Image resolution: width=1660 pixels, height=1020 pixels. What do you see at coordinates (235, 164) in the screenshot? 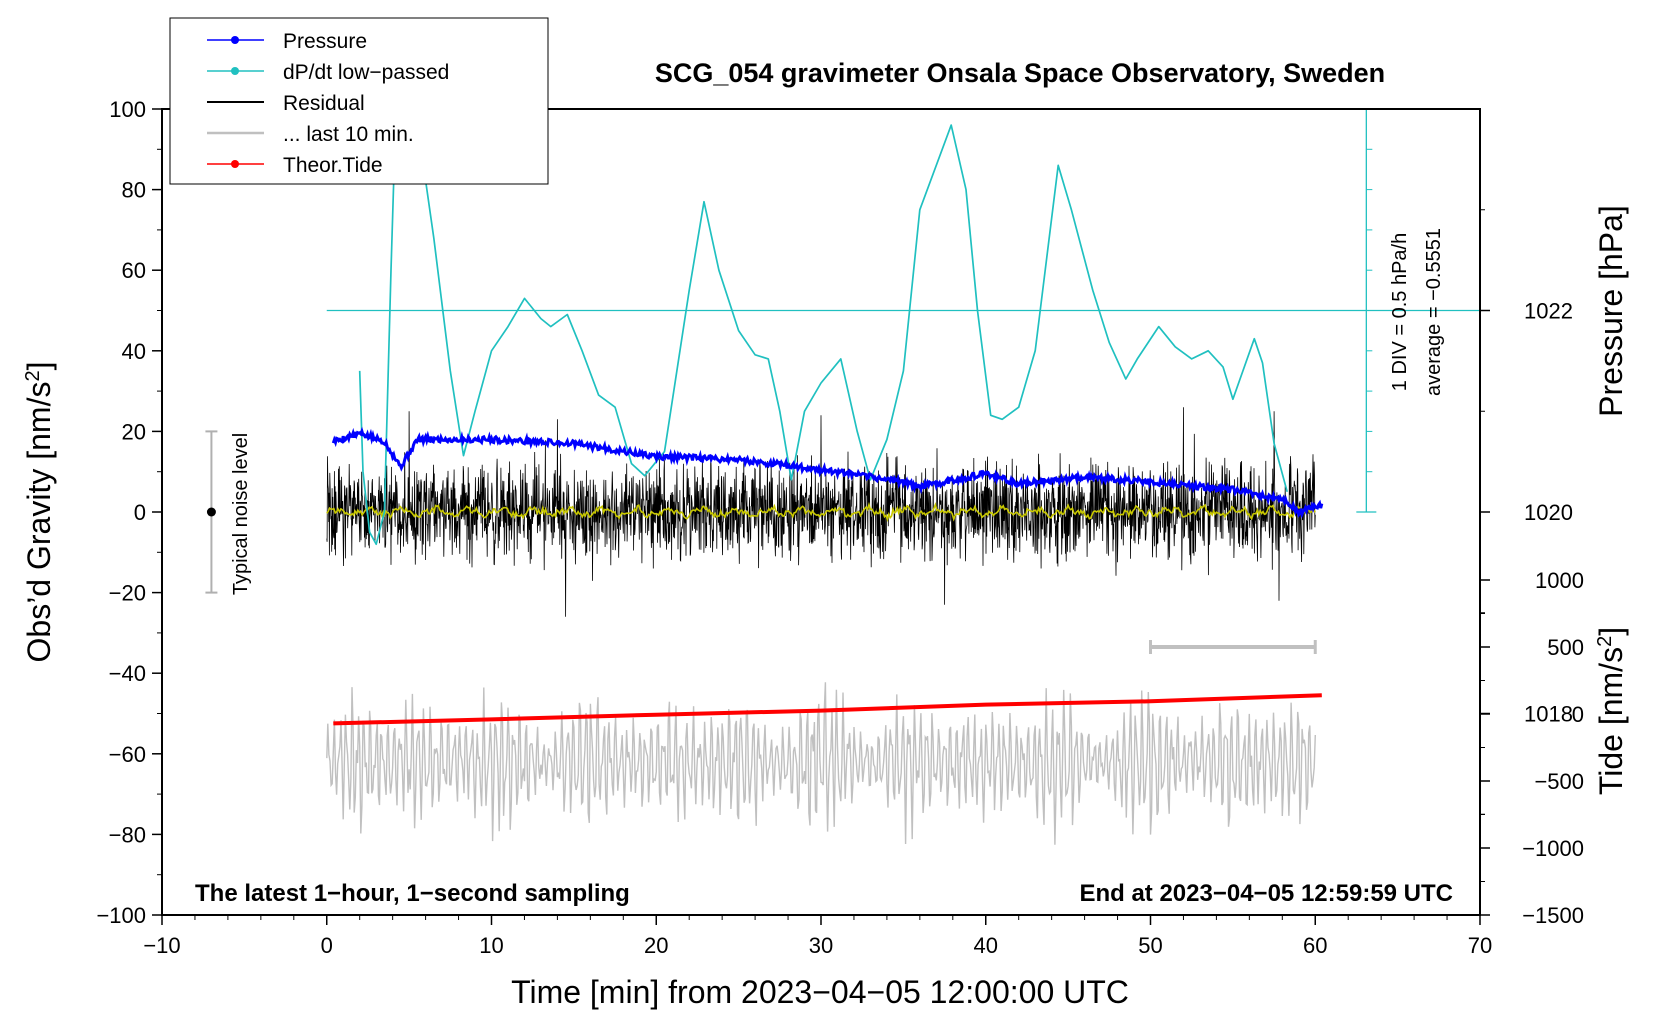
I see `legend-marker-tide` at bounding box center [235, 164].